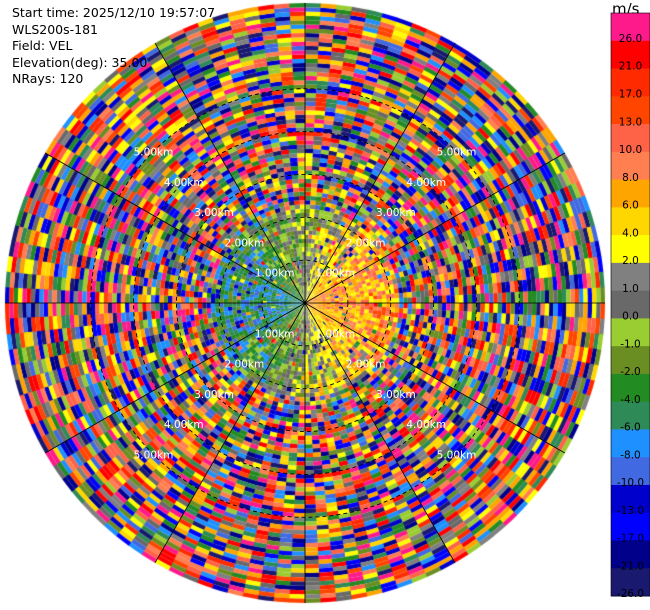  What do you see at coordinates (630, 261) in the screenshot?
I see `colorbar-tick-label: 2.0` at bounding box center [630, 261].